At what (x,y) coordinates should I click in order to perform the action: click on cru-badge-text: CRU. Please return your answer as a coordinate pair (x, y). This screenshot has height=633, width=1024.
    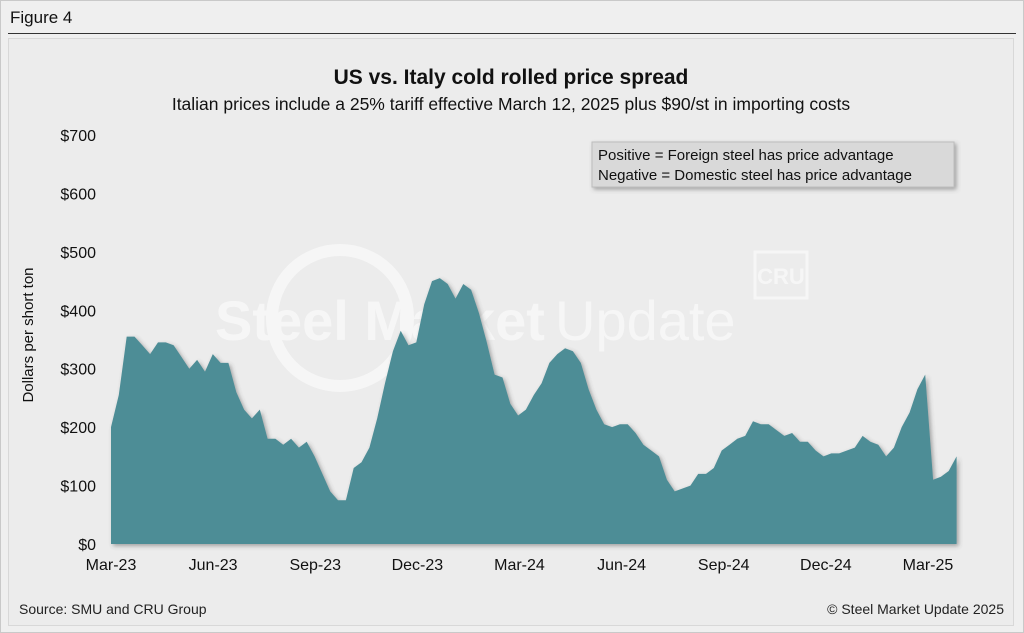
    Looking at the image, I should click on (781, 276).